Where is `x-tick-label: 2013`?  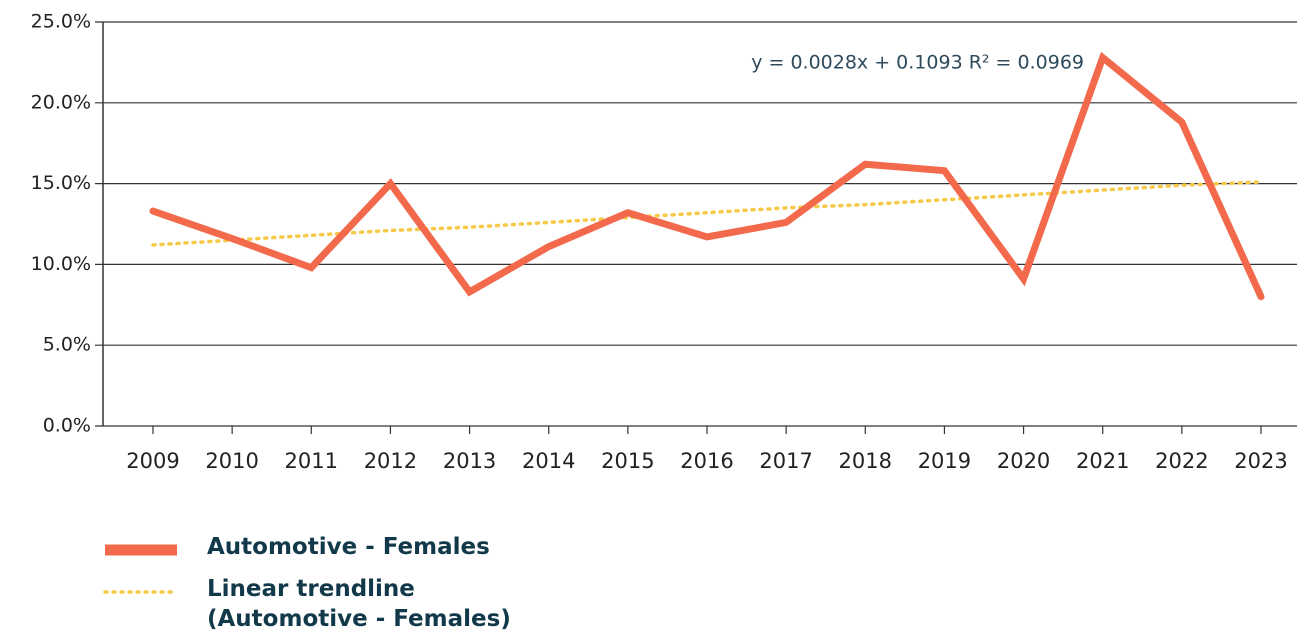
x-tick-label: 2013 is located at coordinates (469, 461).